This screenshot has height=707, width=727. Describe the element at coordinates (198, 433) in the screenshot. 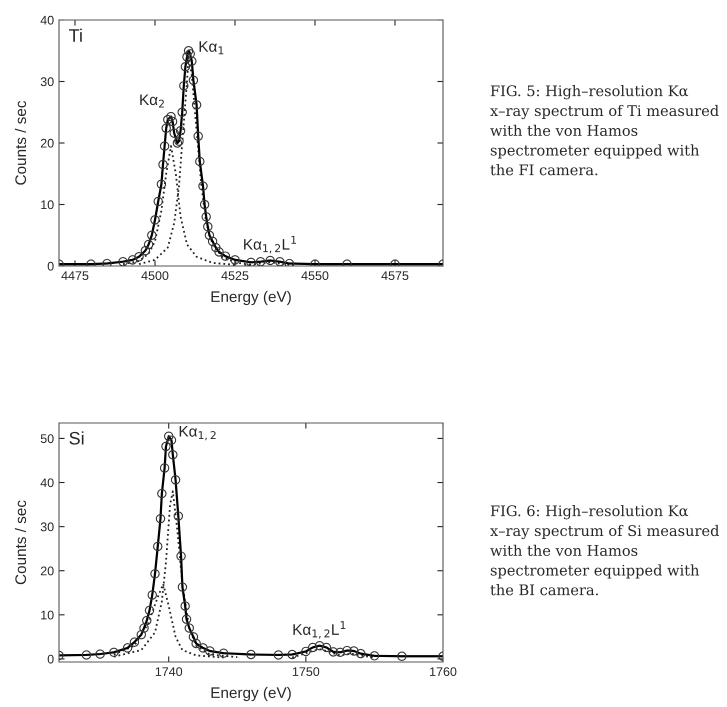

I see `annotation: Kα$_{1,2}$` at that location.